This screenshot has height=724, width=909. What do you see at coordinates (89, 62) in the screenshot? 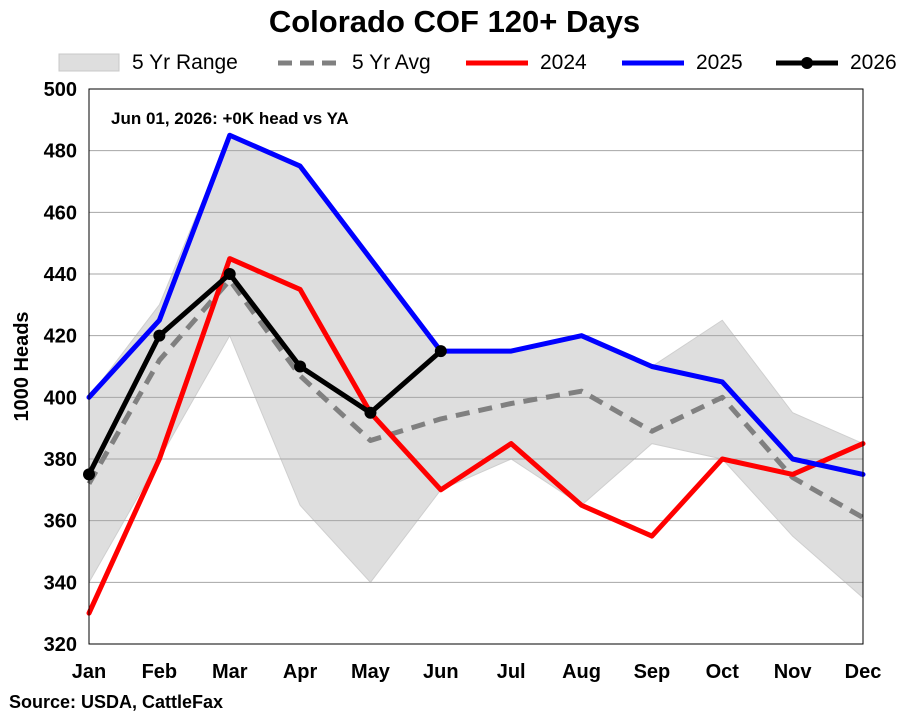
I see `legend-swatch-range` at bounding box center [89, 62].